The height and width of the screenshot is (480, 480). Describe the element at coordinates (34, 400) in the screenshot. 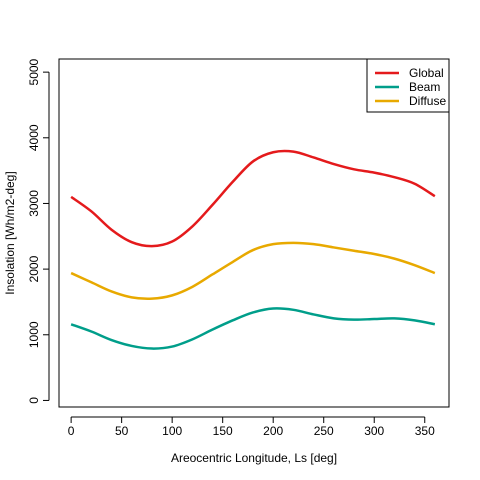

I see `y-tick-label: 0` at that location.